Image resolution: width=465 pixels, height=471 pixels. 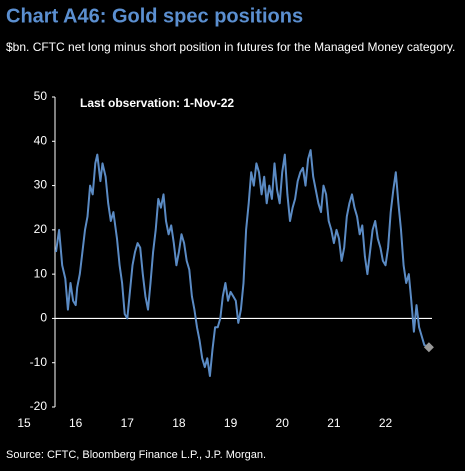 I want to click on y-tick-label: 0, so click(x=43, y=318).